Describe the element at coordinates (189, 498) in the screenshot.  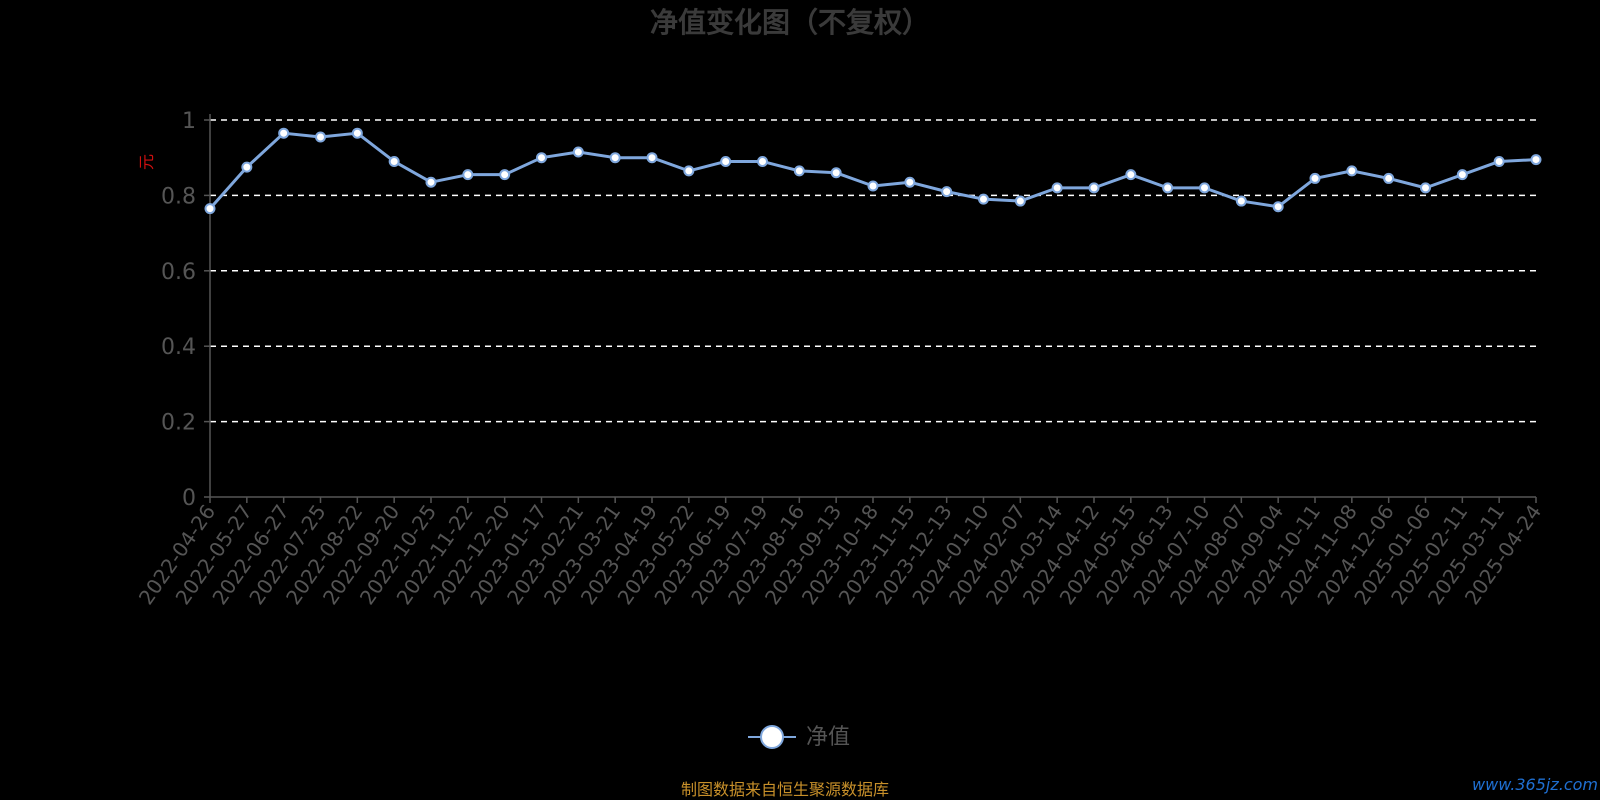
I see `y-tick-label: 0` at that location.